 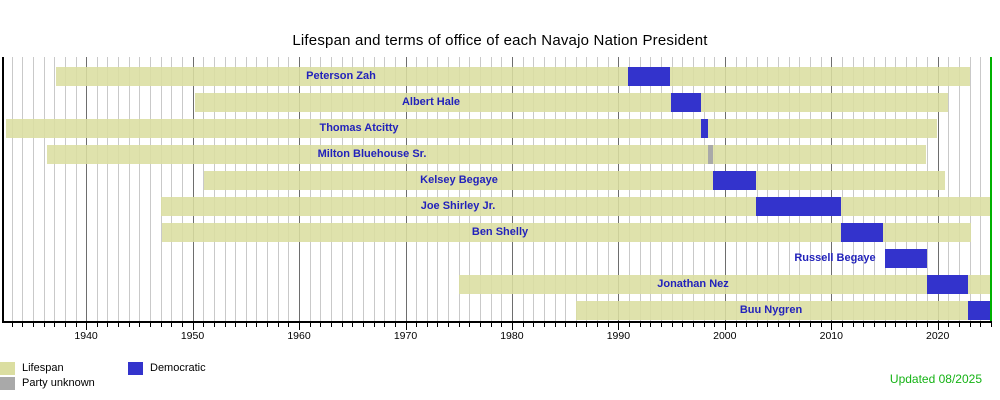 I want to click on axis-year-label: 1960, so click(x=299, y=336).